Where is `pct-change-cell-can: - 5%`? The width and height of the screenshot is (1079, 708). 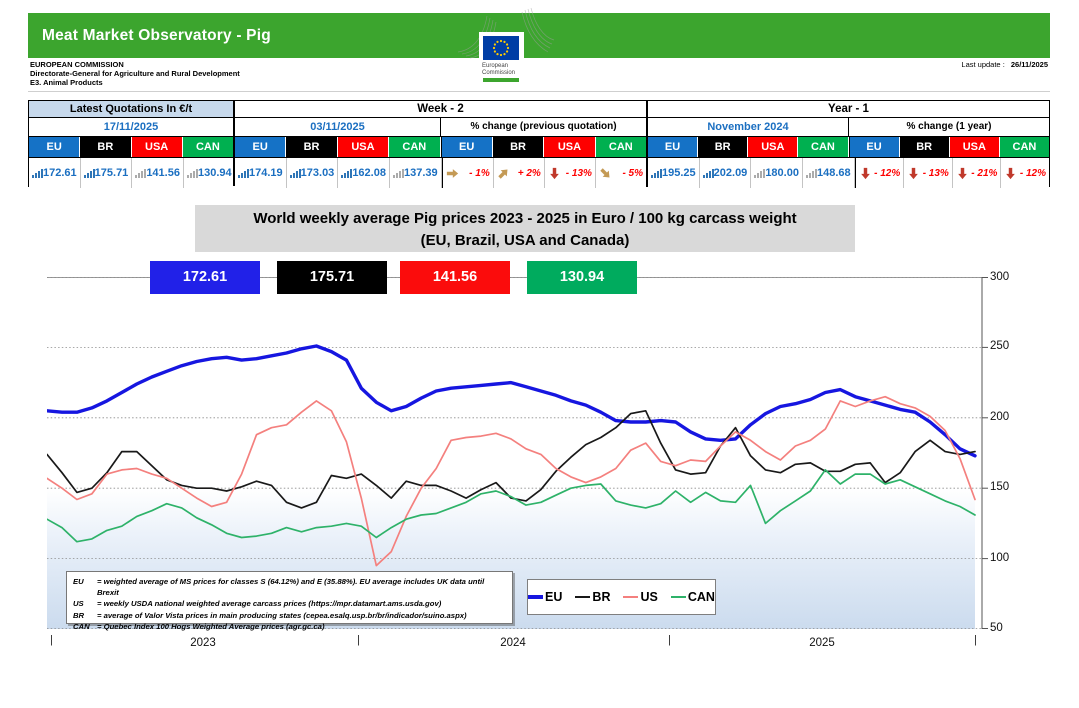 pct-change-cell-can: - 5% is located at coordinates (620, 173).